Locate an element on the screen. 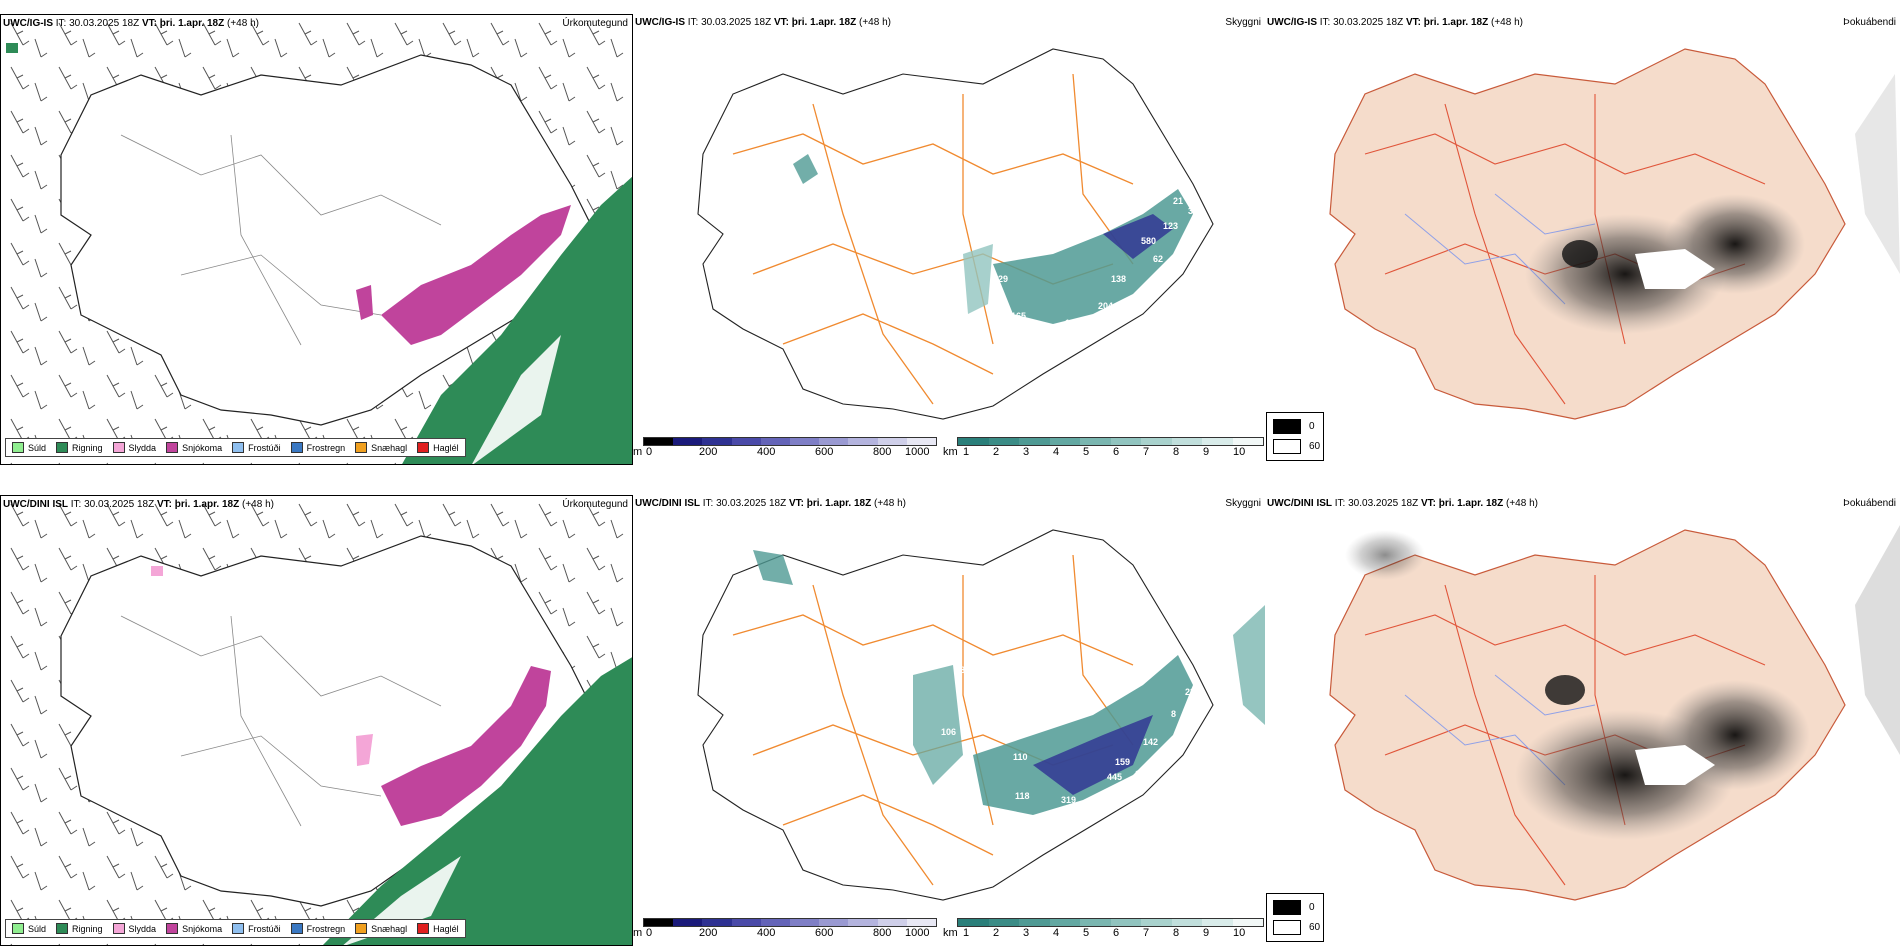 The image size is (1900, 950). legend-item-sudl: Súld is located at coordinates (29, 928).